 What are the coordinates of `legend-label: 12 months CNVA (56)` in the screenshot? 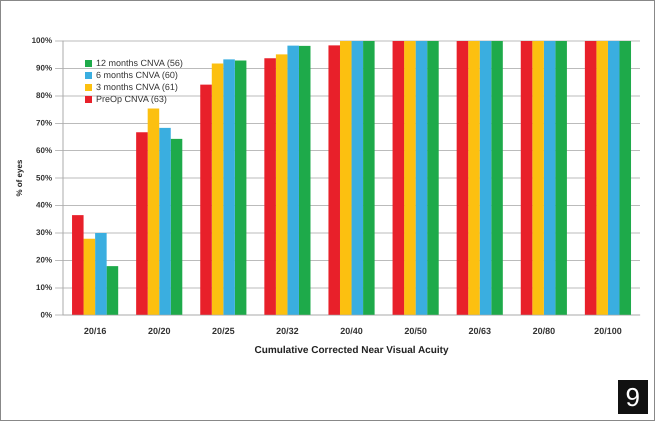 It's located at (139, 63).